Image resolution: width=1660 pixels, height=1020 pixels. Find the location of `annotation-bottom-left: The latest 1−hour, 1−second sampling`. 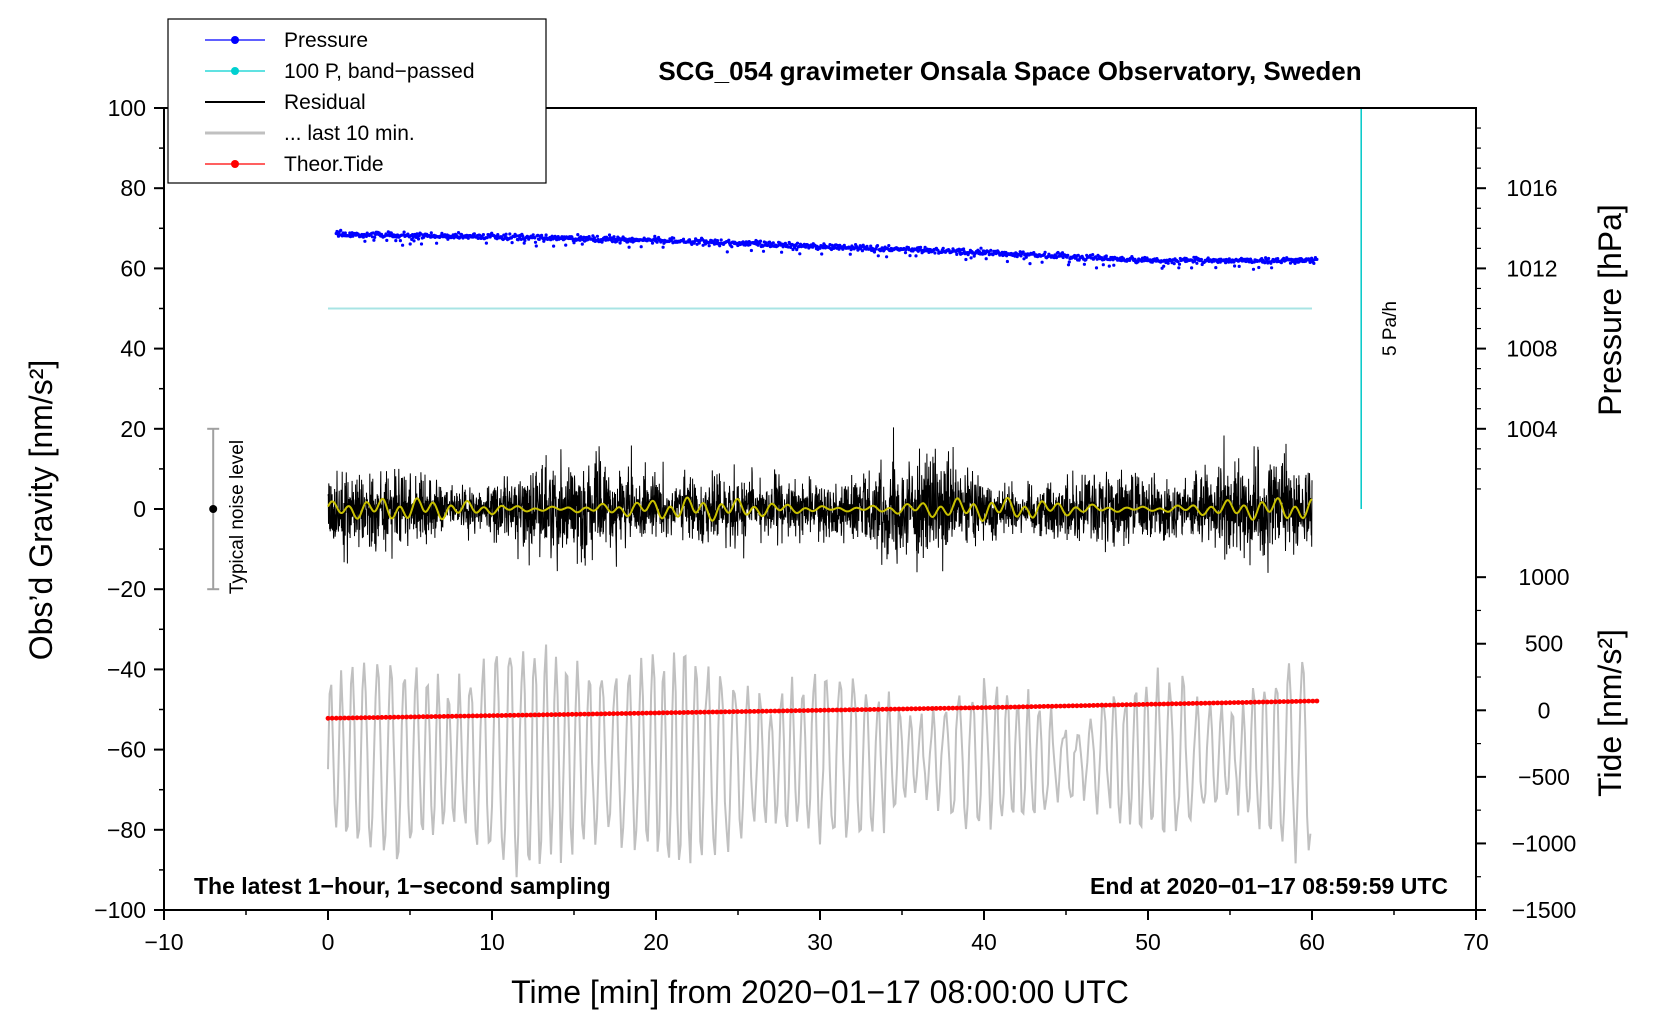

annotation-bottom-left: The latest 1−hour, 1−second sampling is located at coordinates (402, 886).